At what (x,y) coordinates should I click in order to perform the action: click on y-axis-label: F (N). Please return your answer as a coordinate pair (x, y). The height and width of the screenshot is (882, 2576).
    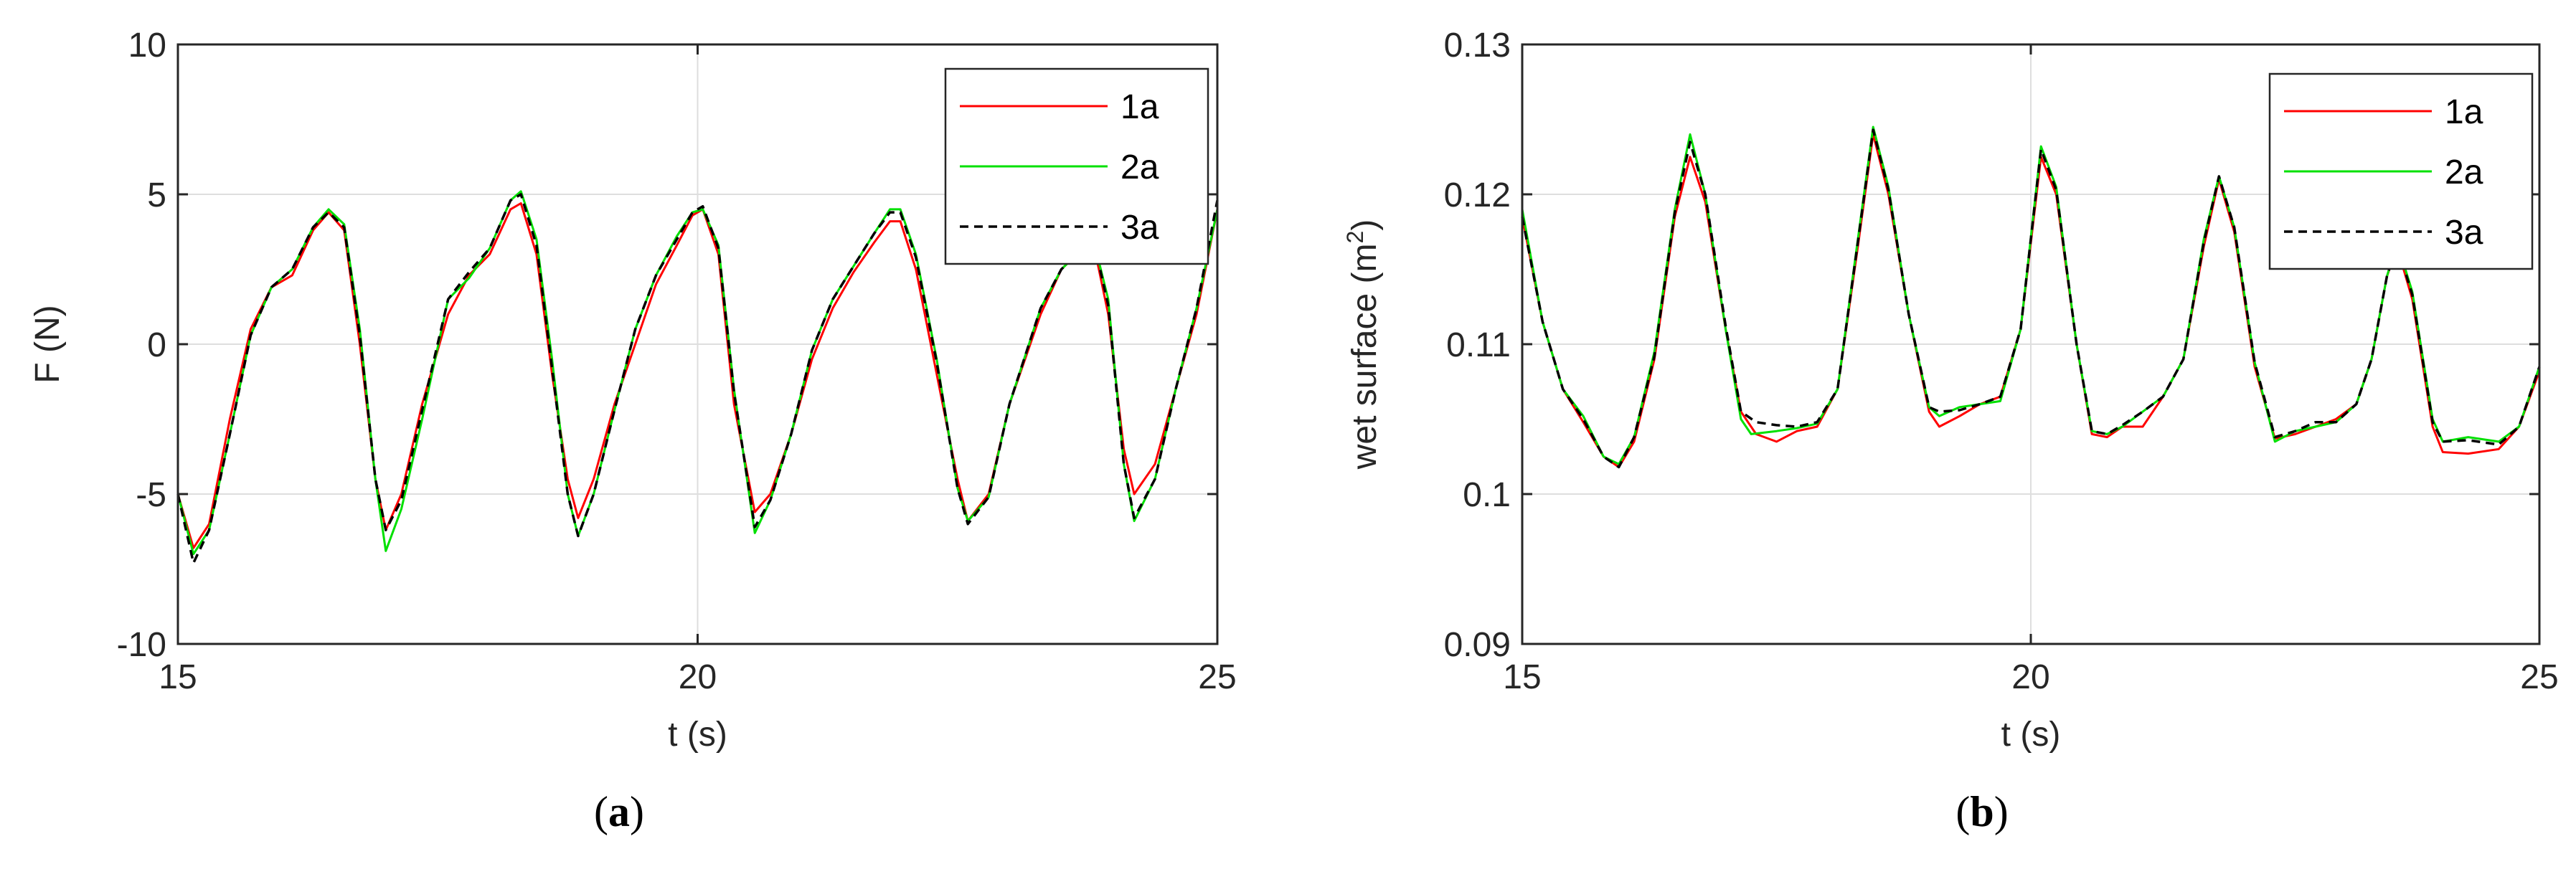
    Looking at the image, I should click on (48, 344).